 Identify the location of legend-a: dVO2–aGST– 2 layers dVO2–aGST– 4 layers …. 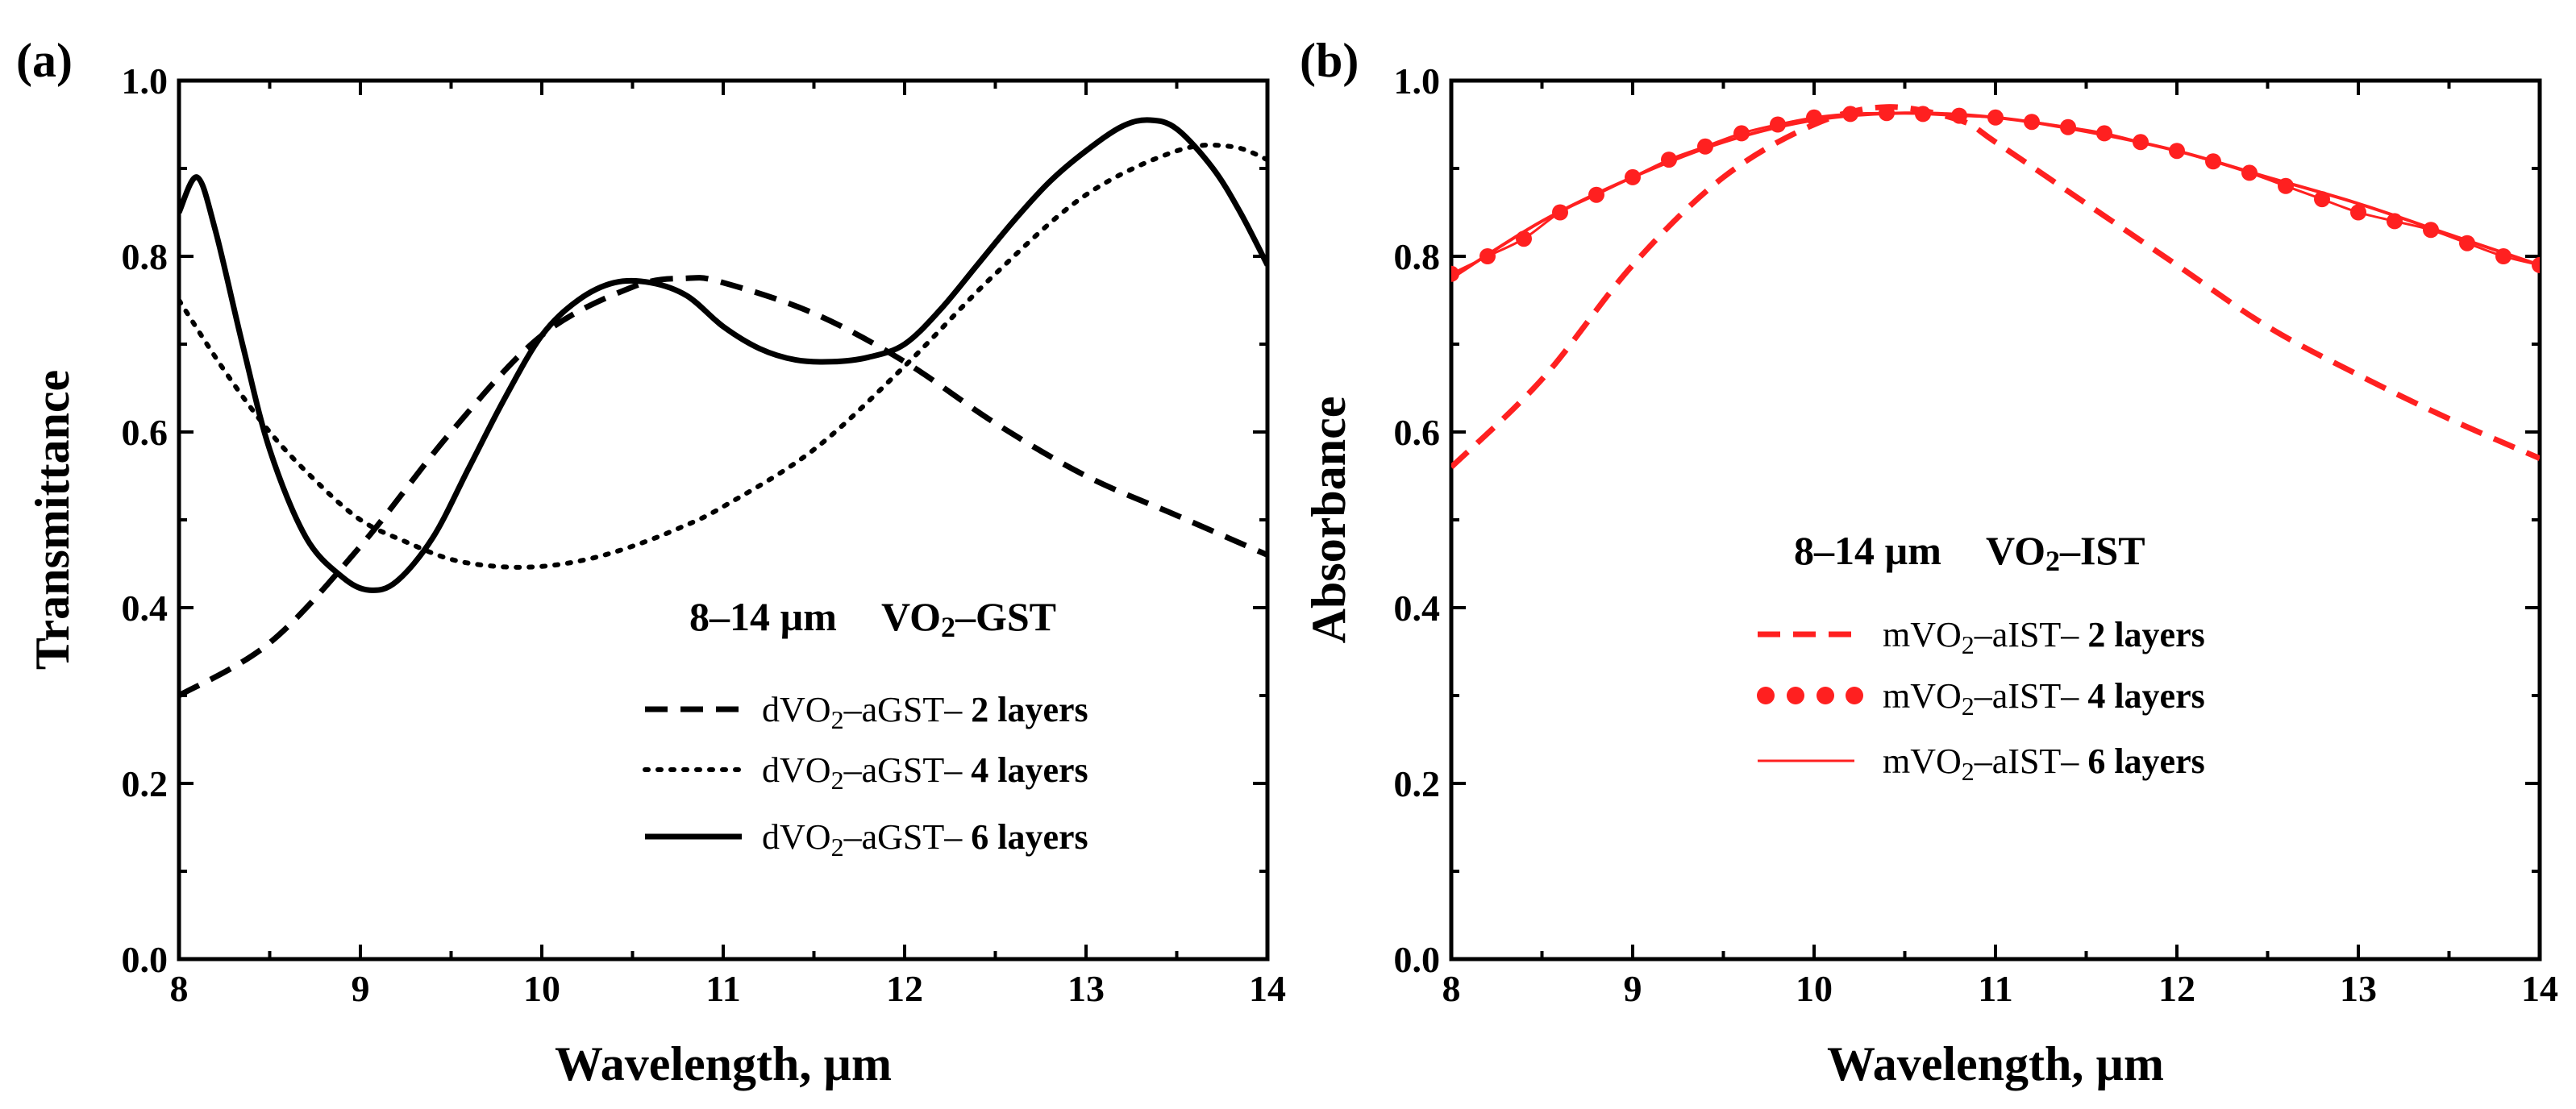
(866, 776).